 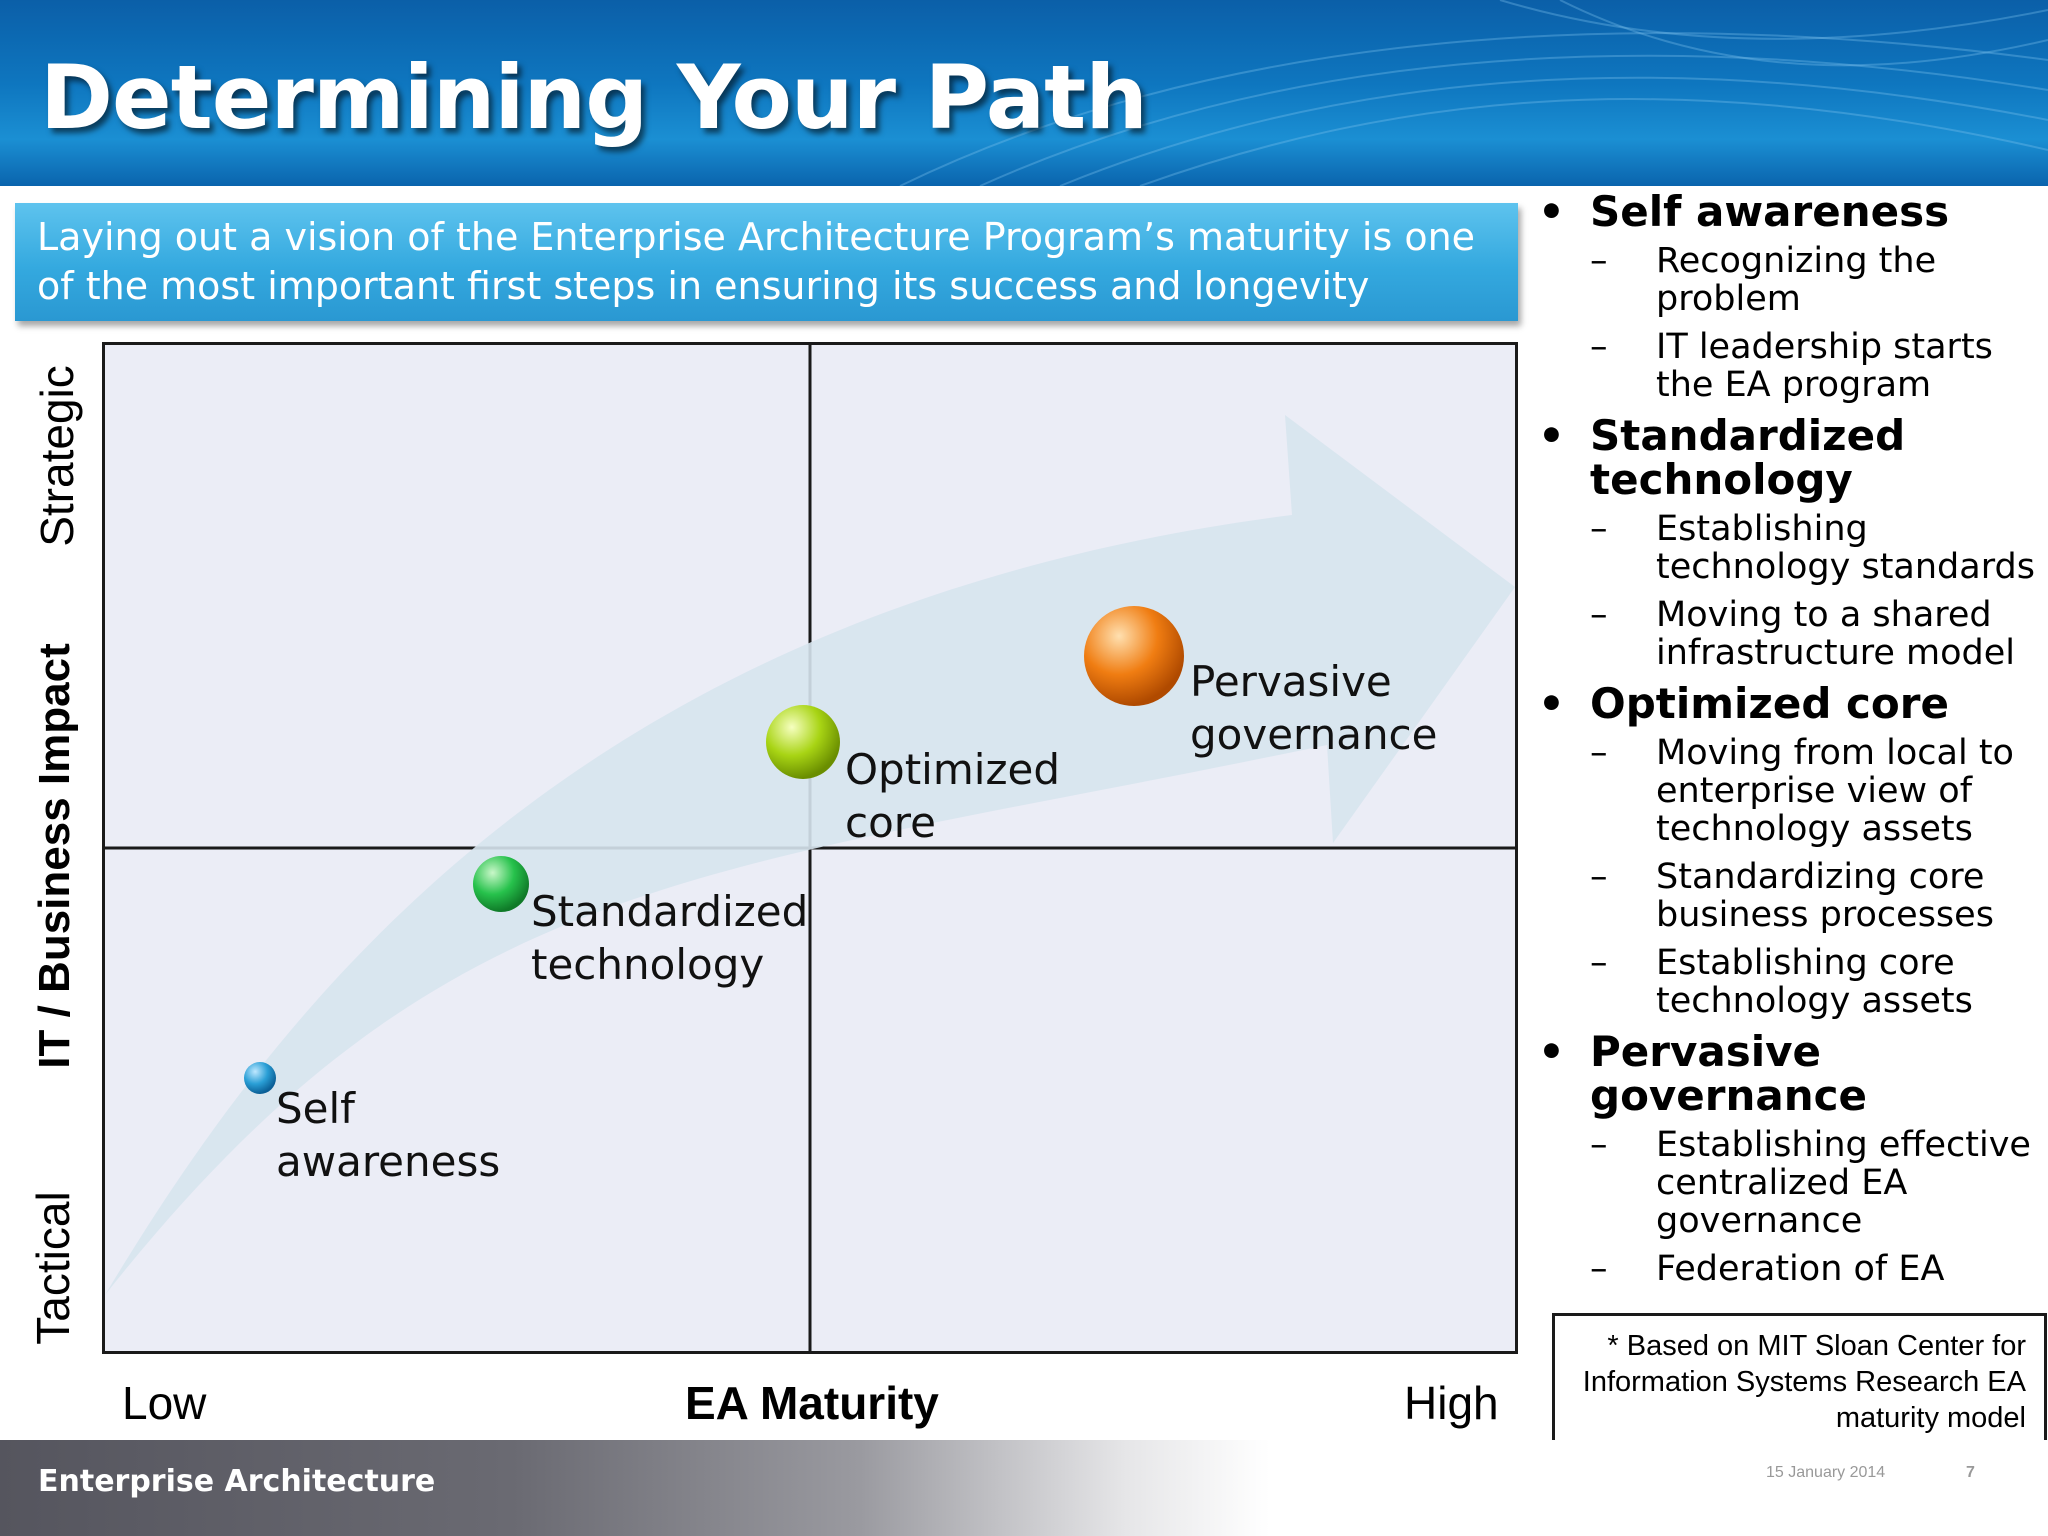 I want to click on bullet-sub-item: – IT leadership starts the EA program, so click(x=1788, y=366).